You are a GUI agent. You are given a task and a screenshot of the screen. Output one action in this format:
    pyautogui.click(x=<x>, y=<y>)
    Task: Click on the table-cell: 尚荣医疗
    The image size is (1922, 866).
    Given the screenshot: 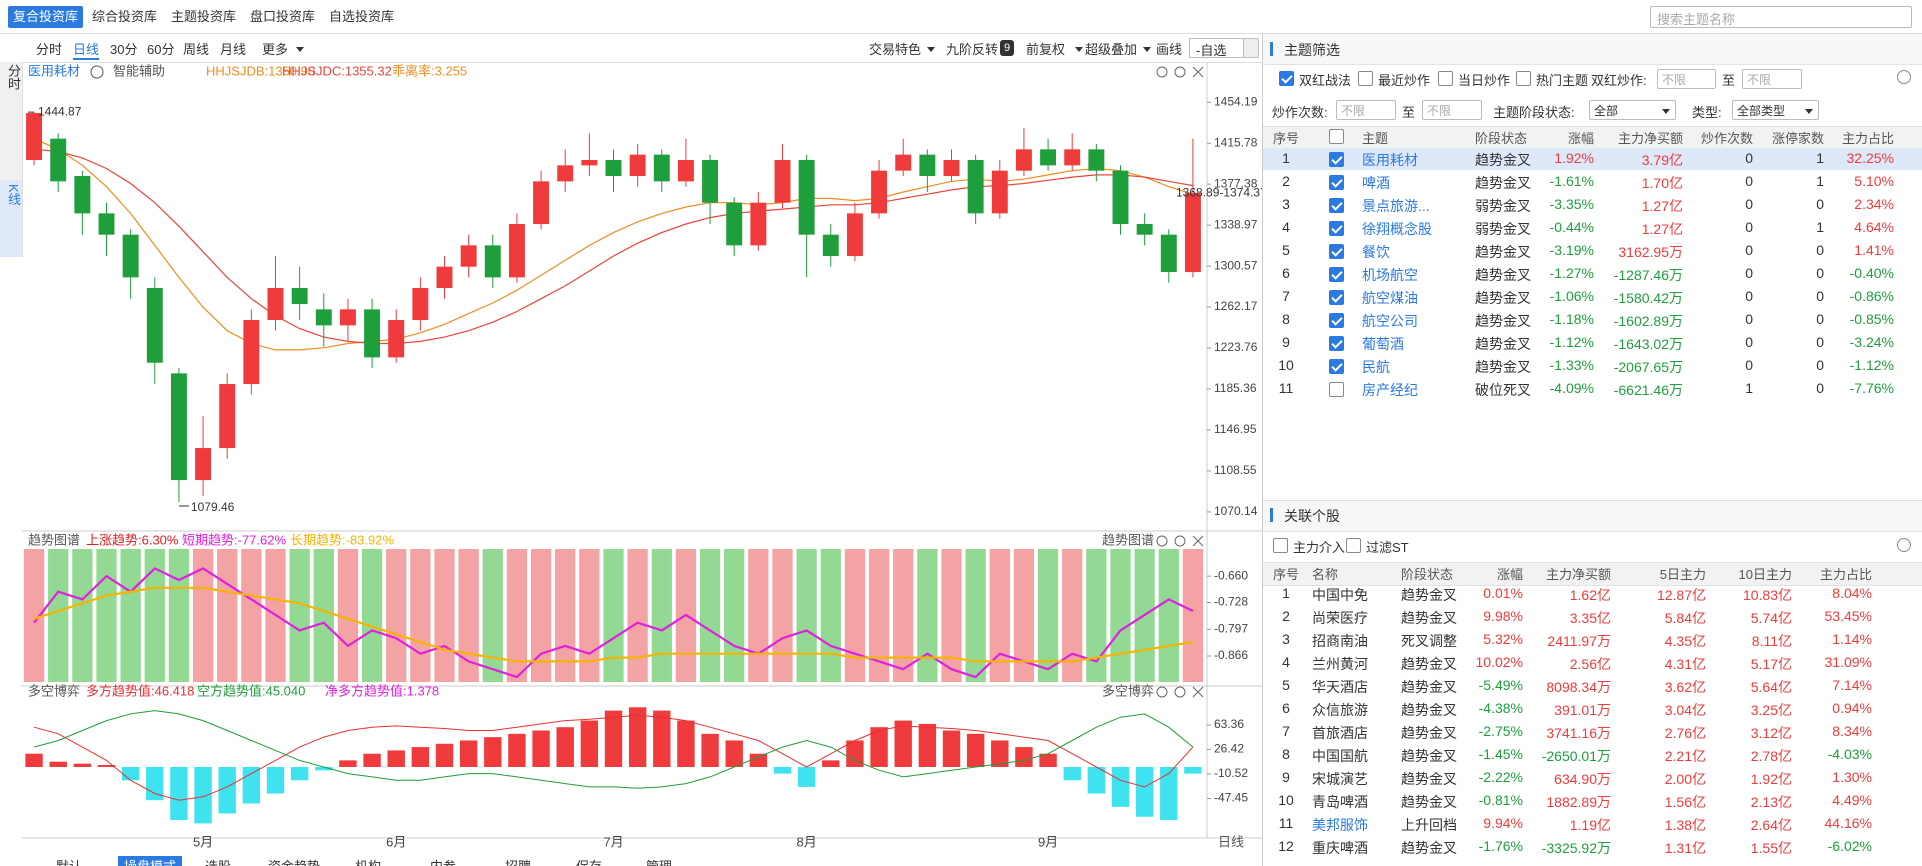 What is the action you would take?
    pyautogui.click(x=1340, y=618)
    